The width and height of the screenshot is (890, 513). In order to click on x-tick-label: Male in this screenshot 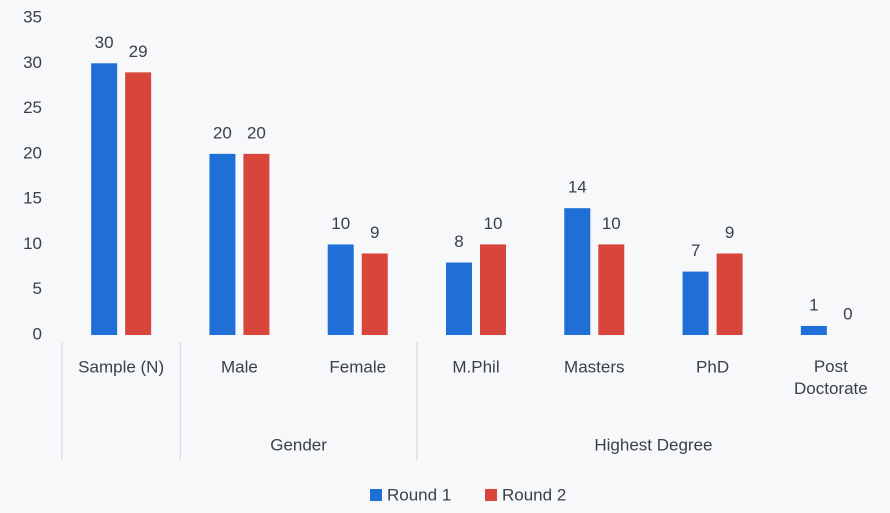, I will do `click(239, 366)`.